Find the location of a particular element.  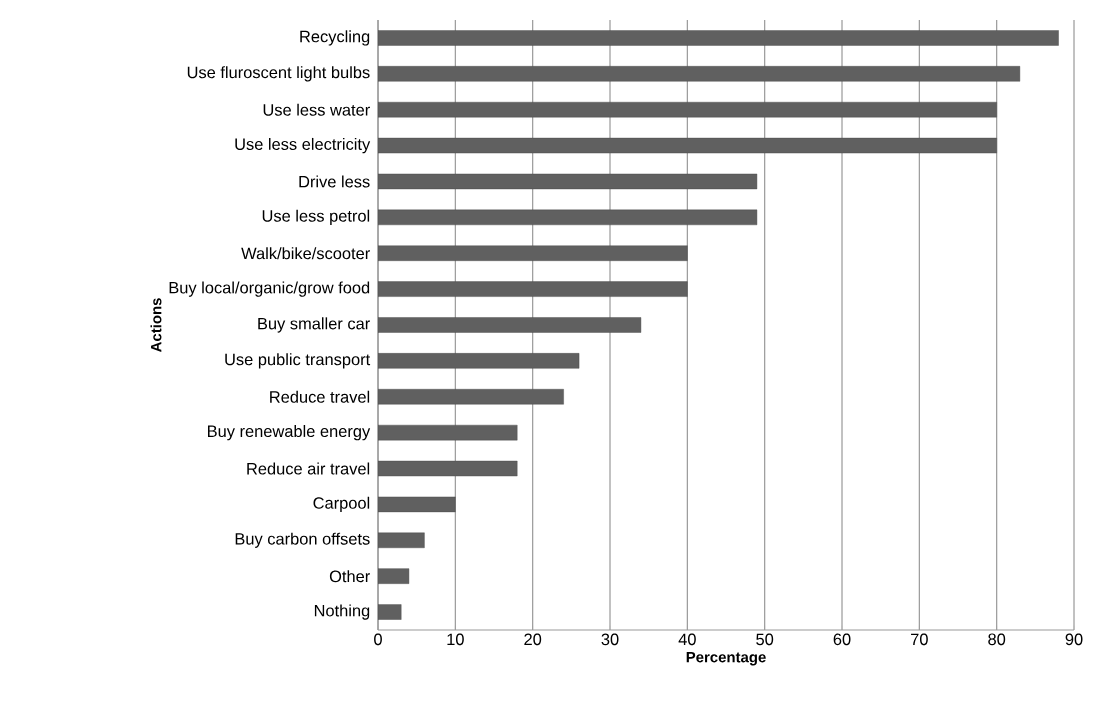

y-tick-label: Use public transport is located at coordinates (298, 361).